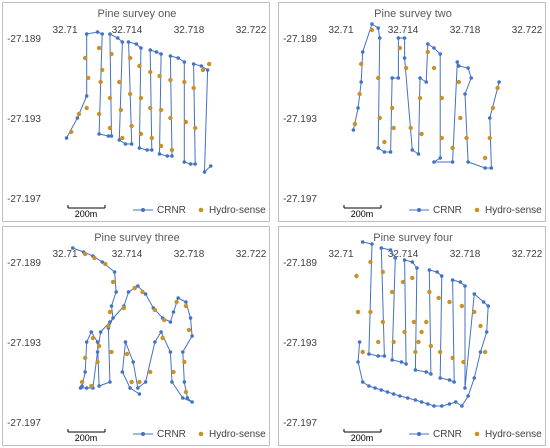 The height and width of the screenshot is (448, 550). I want to click on x-tick-label: 32.718, so click(465, 254).